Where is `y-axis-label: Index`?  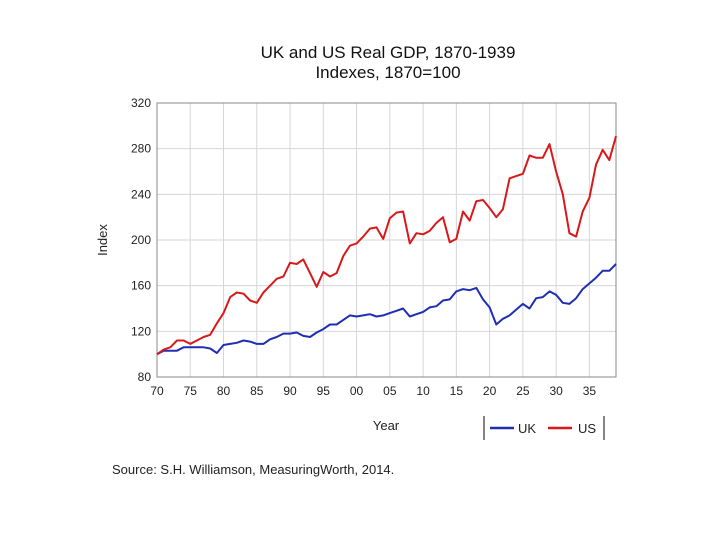
y-axis-label: Index is located at coordinates (102, 240).